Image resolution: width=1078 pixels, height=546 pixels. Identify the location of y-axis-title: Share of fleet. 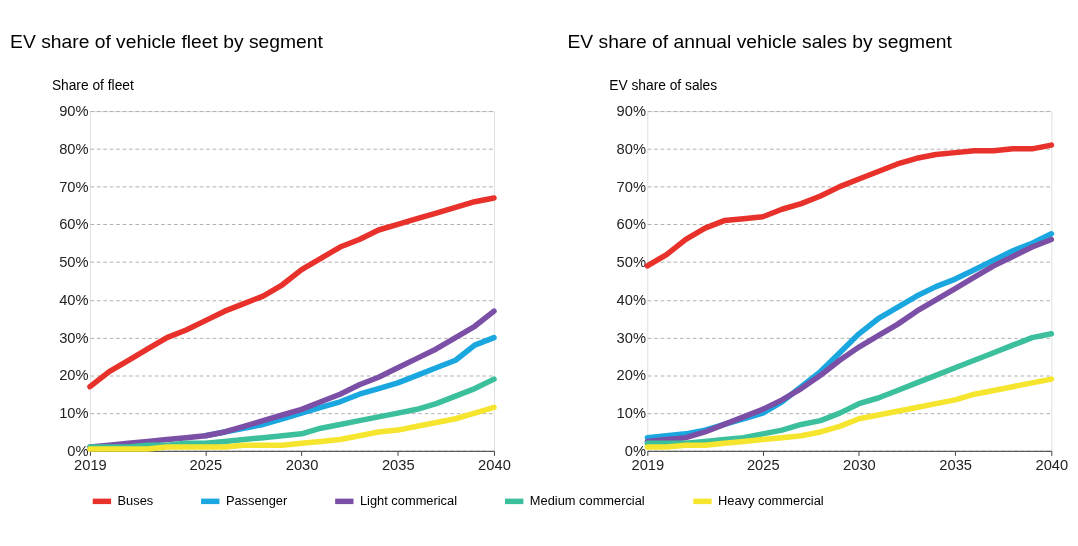
(92, 86).